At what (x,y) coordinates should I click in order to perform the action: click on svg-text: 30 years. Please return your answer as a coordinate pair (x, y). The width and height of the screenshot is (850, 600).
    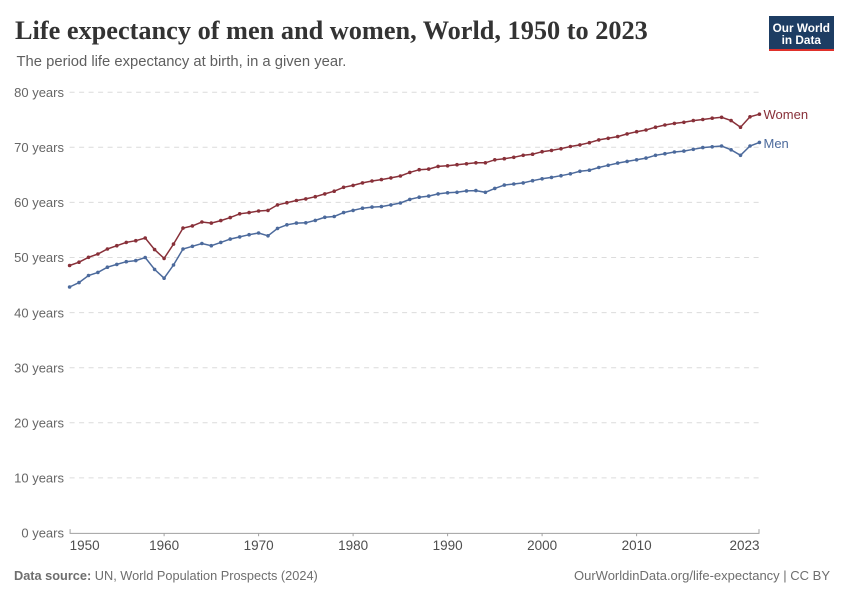
    Looking at the image, I should click on (39, 367).